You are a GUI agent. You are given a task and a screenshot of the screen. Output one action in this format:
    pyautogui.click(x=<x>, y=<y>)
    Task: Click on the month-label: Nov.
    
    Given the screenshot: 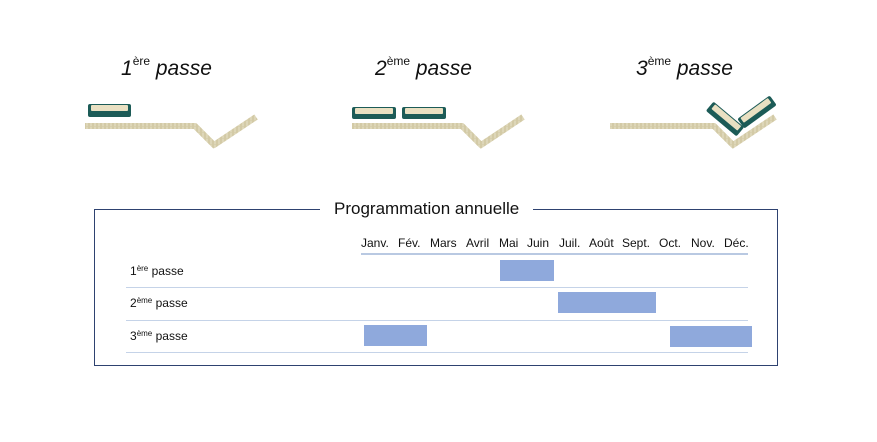 What is the action you would take?
    pyautogui.click(x=703, y=243)
    